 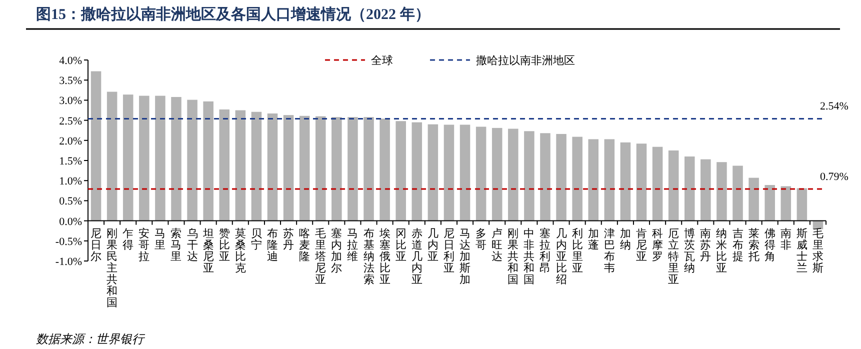 I want to click on x-tick-label: 津巴布韦, so click(x=609, y=250).